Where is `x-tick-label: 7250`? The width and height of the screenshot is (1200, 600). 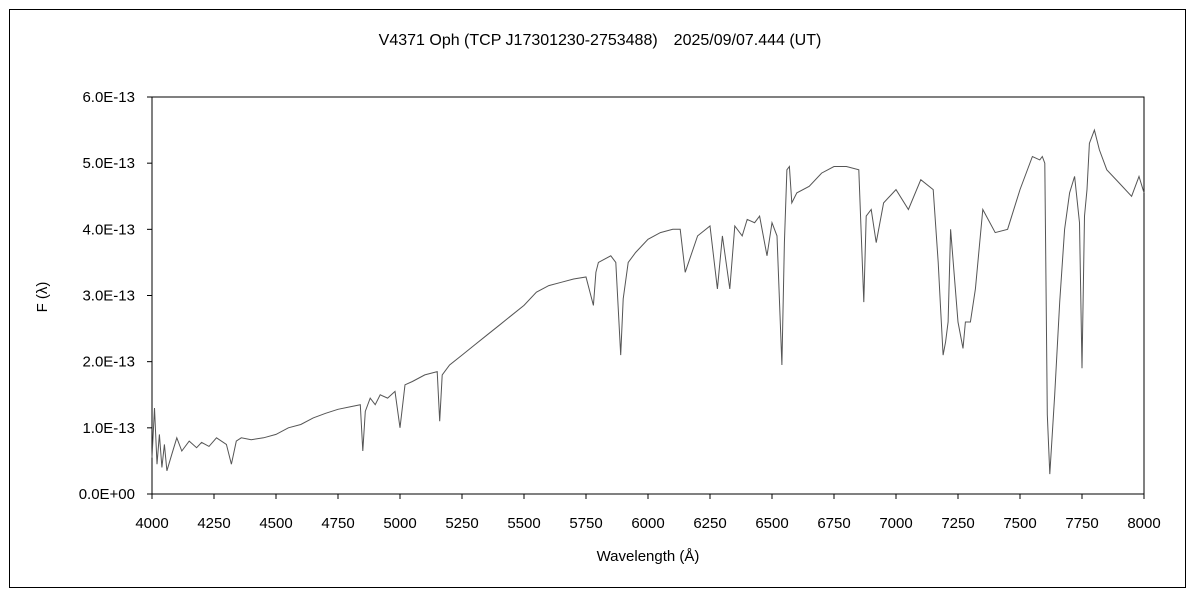 x-tick-label: 7250 is located at coordinates (957, 523).